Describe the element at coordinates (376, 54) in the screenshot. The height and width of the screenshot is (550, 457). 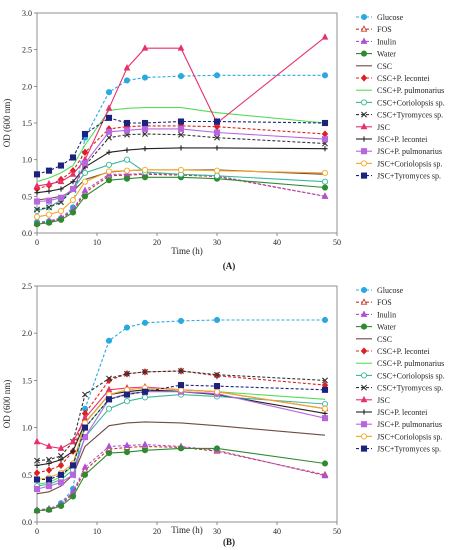
I see `panel-a-legend-item: Water` at that location.